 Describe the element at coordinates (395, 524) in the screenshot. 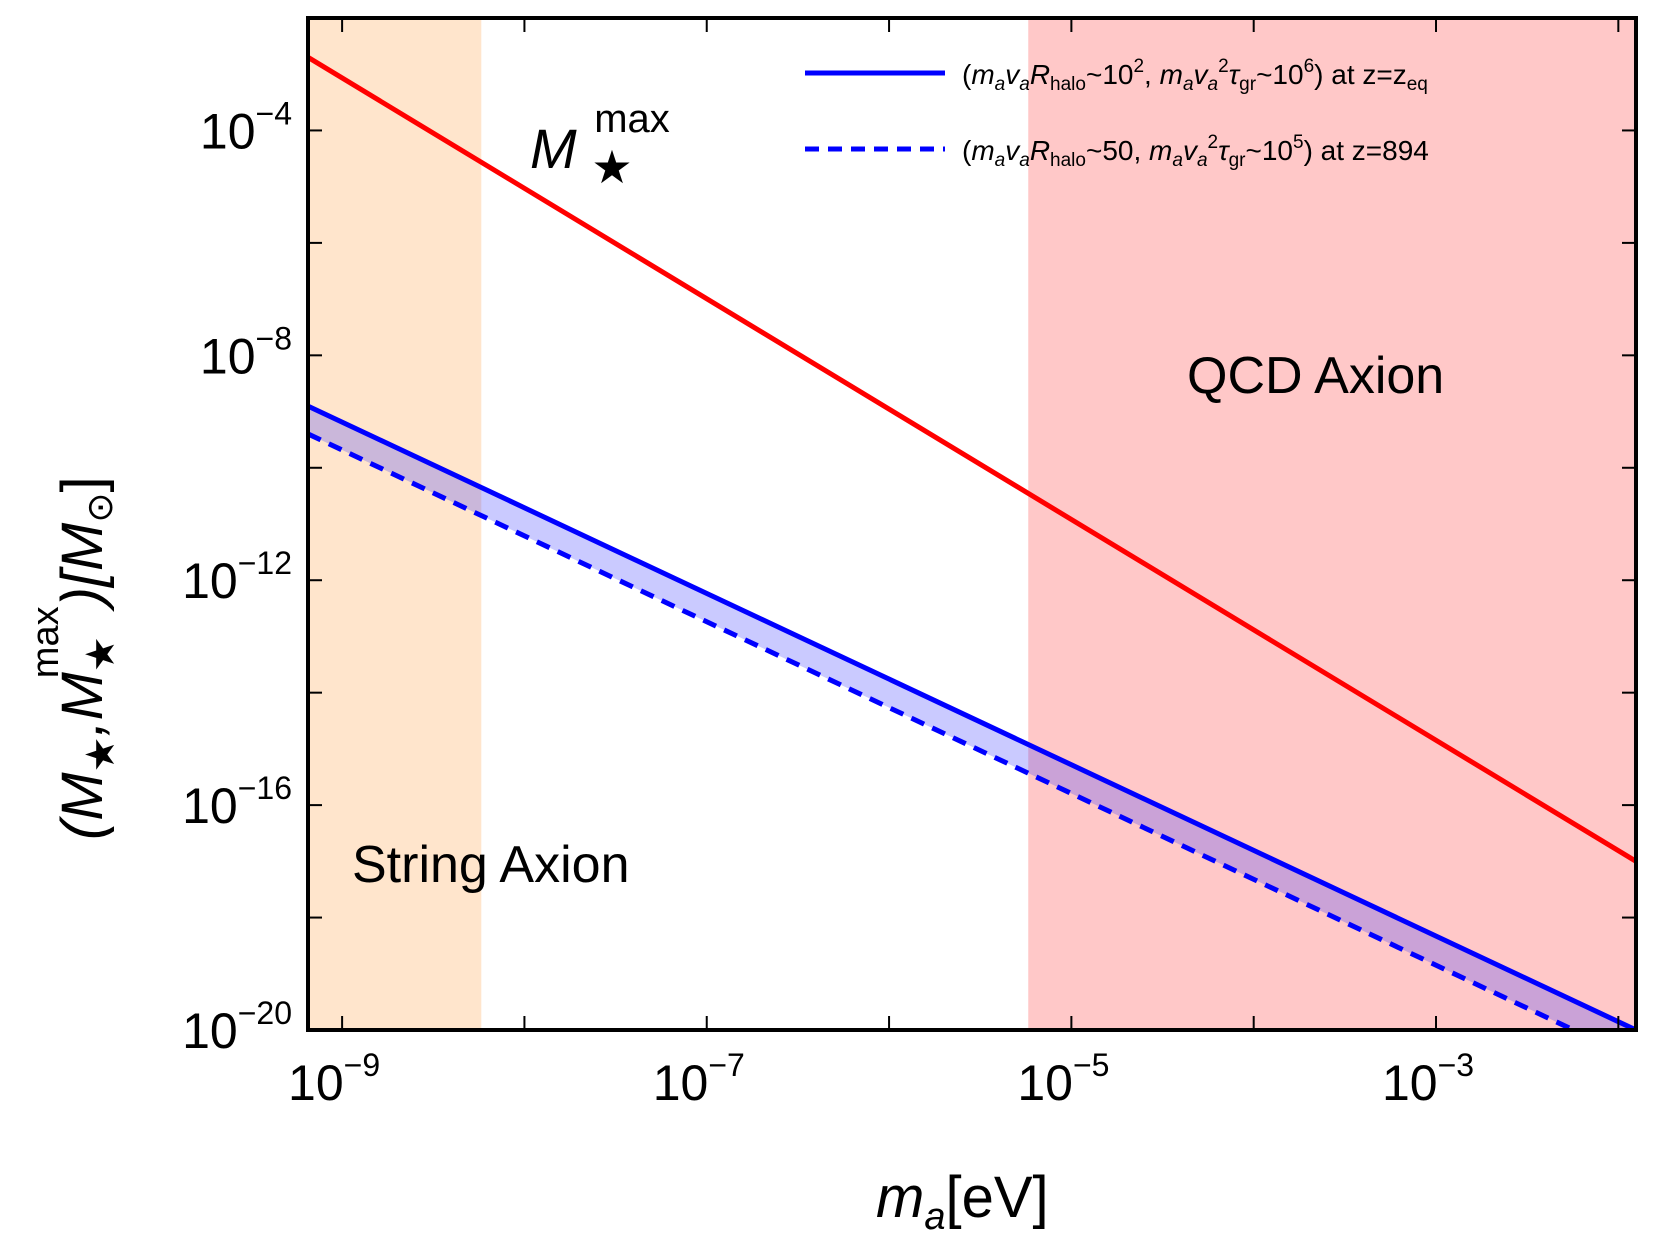

I see `string-axion-region` at that location.